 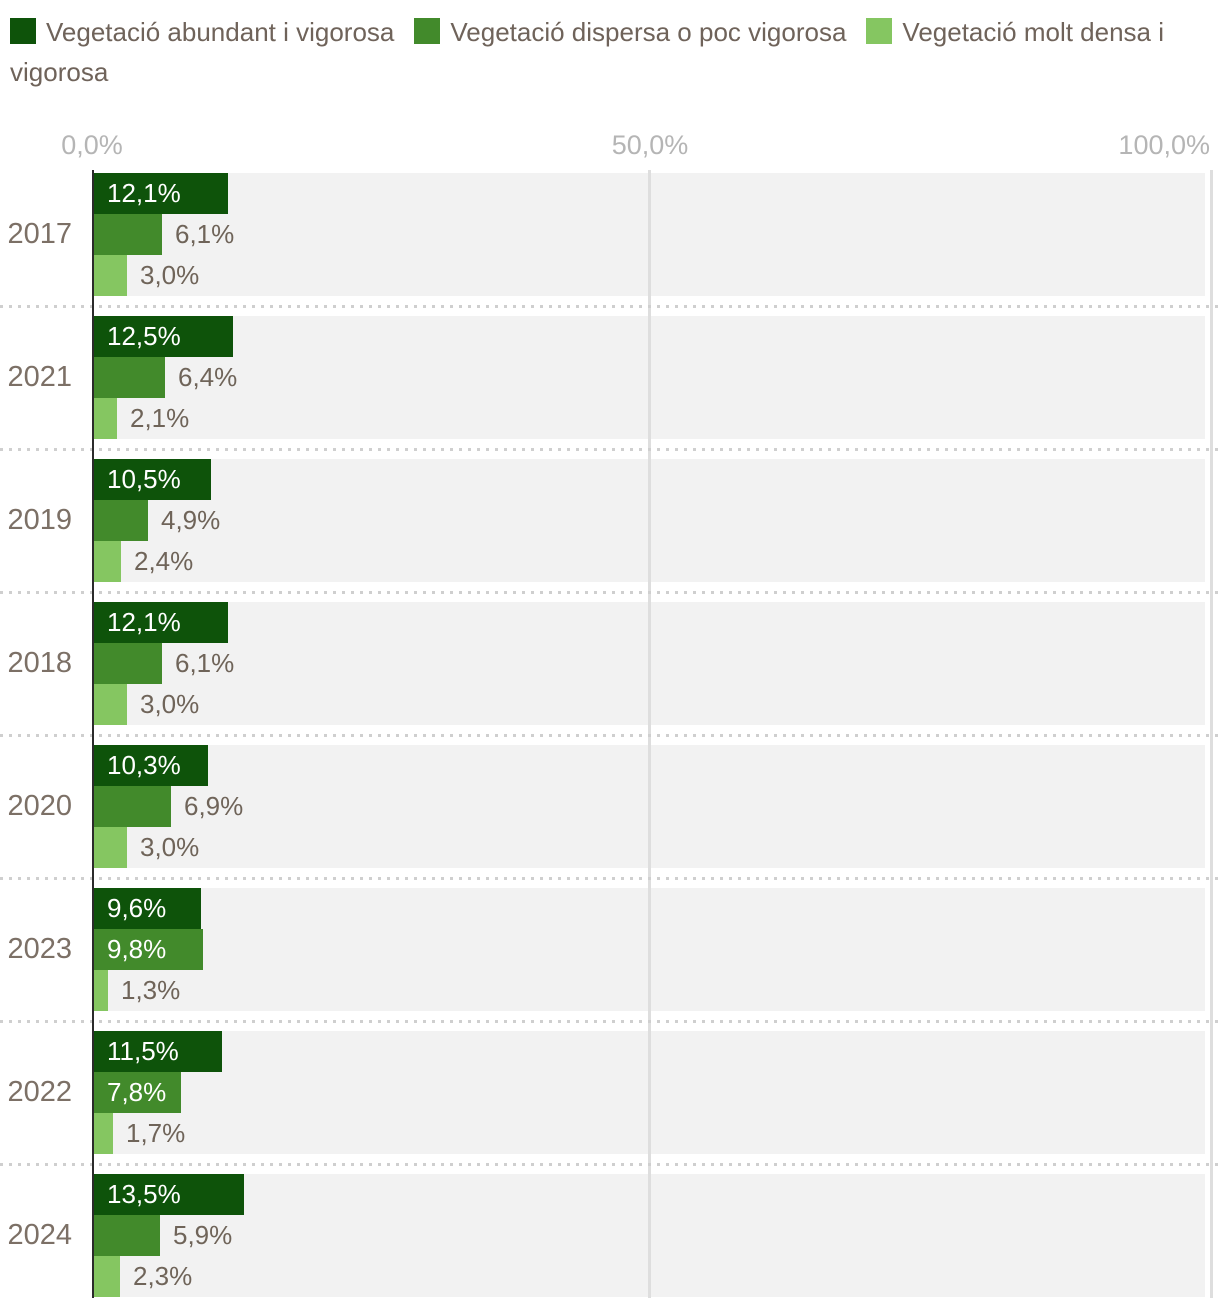 What do you see at coordinates (220, 32) in the screenshot?
I see `legend-item-label: Vegetació abundant i vigorosa` at bounding box center [220, 32].